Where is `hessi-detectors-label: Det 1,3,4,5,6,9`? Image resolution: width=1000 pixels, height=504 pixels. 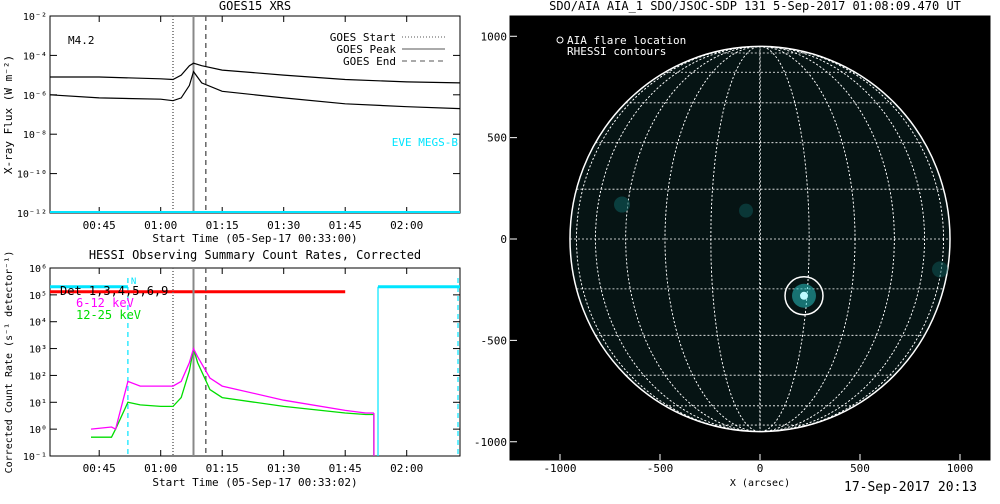 hessi-detectors-label: Det 1,3,4,5,6,9 is located at coordinates (114, 291).